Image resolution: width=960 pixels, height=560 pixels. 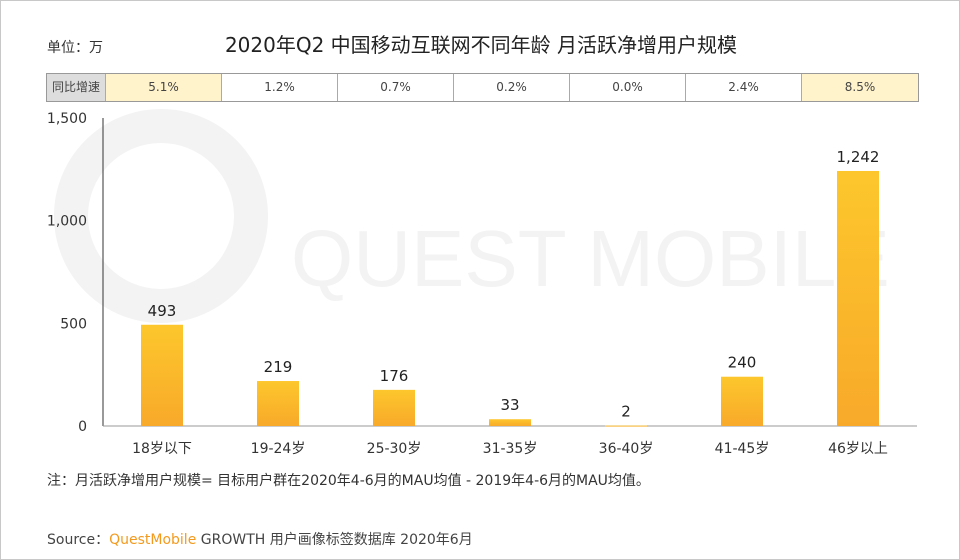 I want to click on x-tick-label: 18岁以下, so click(x=162, y=449).